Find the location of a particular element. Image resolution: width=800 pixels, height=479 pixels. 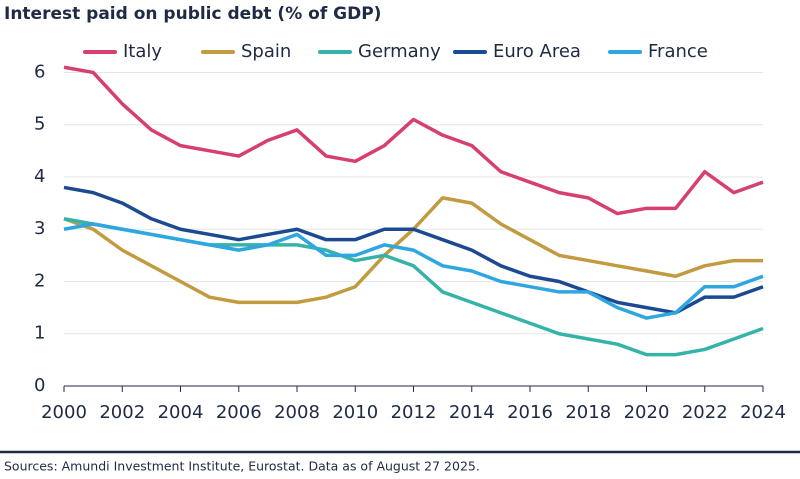

y-tick-label: 0 is located at coordinates (39, 385).